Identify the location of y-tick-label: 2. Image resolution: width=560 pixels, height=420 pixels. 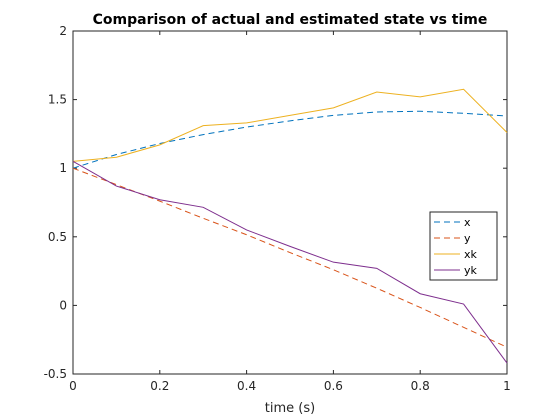
(63, 31).